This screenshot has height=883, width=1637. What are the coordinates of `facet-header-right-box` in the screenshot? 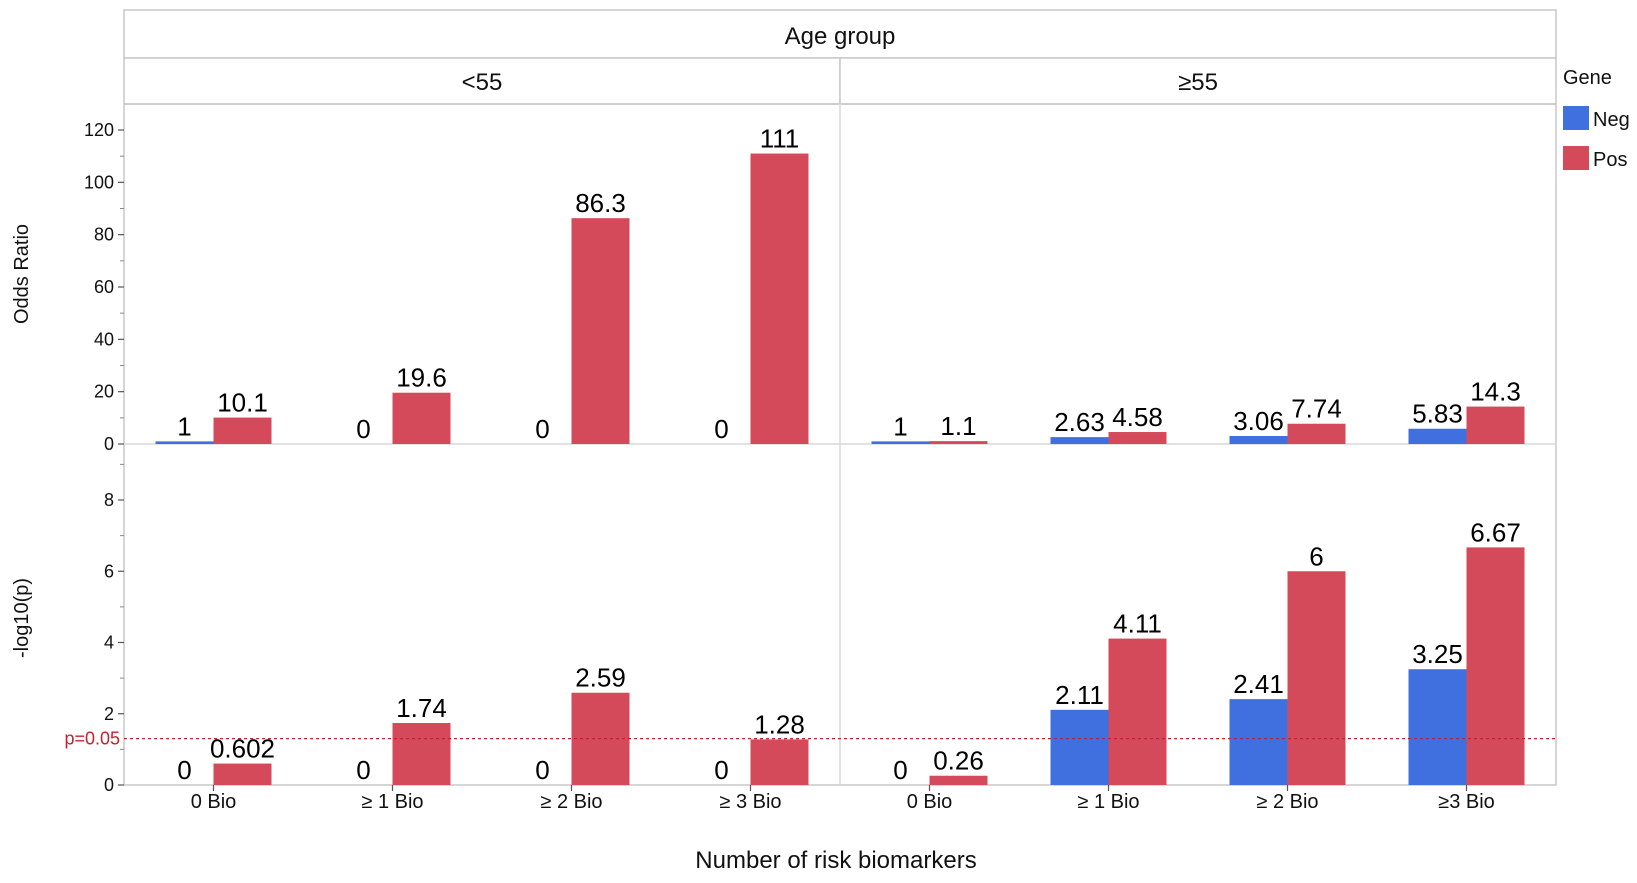 It's located at (1198, 81).